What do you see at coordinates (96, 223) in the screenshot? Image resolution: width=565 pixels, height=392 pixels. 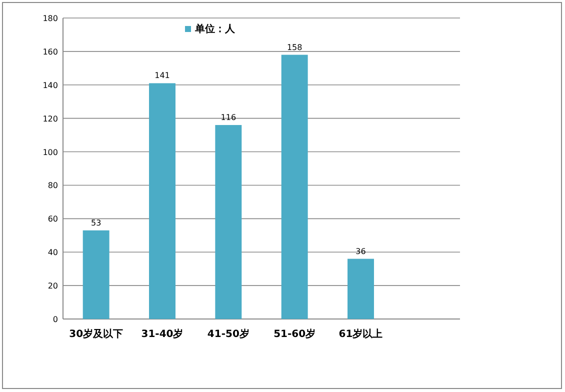 I see `data-label: 53` at bounding box center [96, 223].